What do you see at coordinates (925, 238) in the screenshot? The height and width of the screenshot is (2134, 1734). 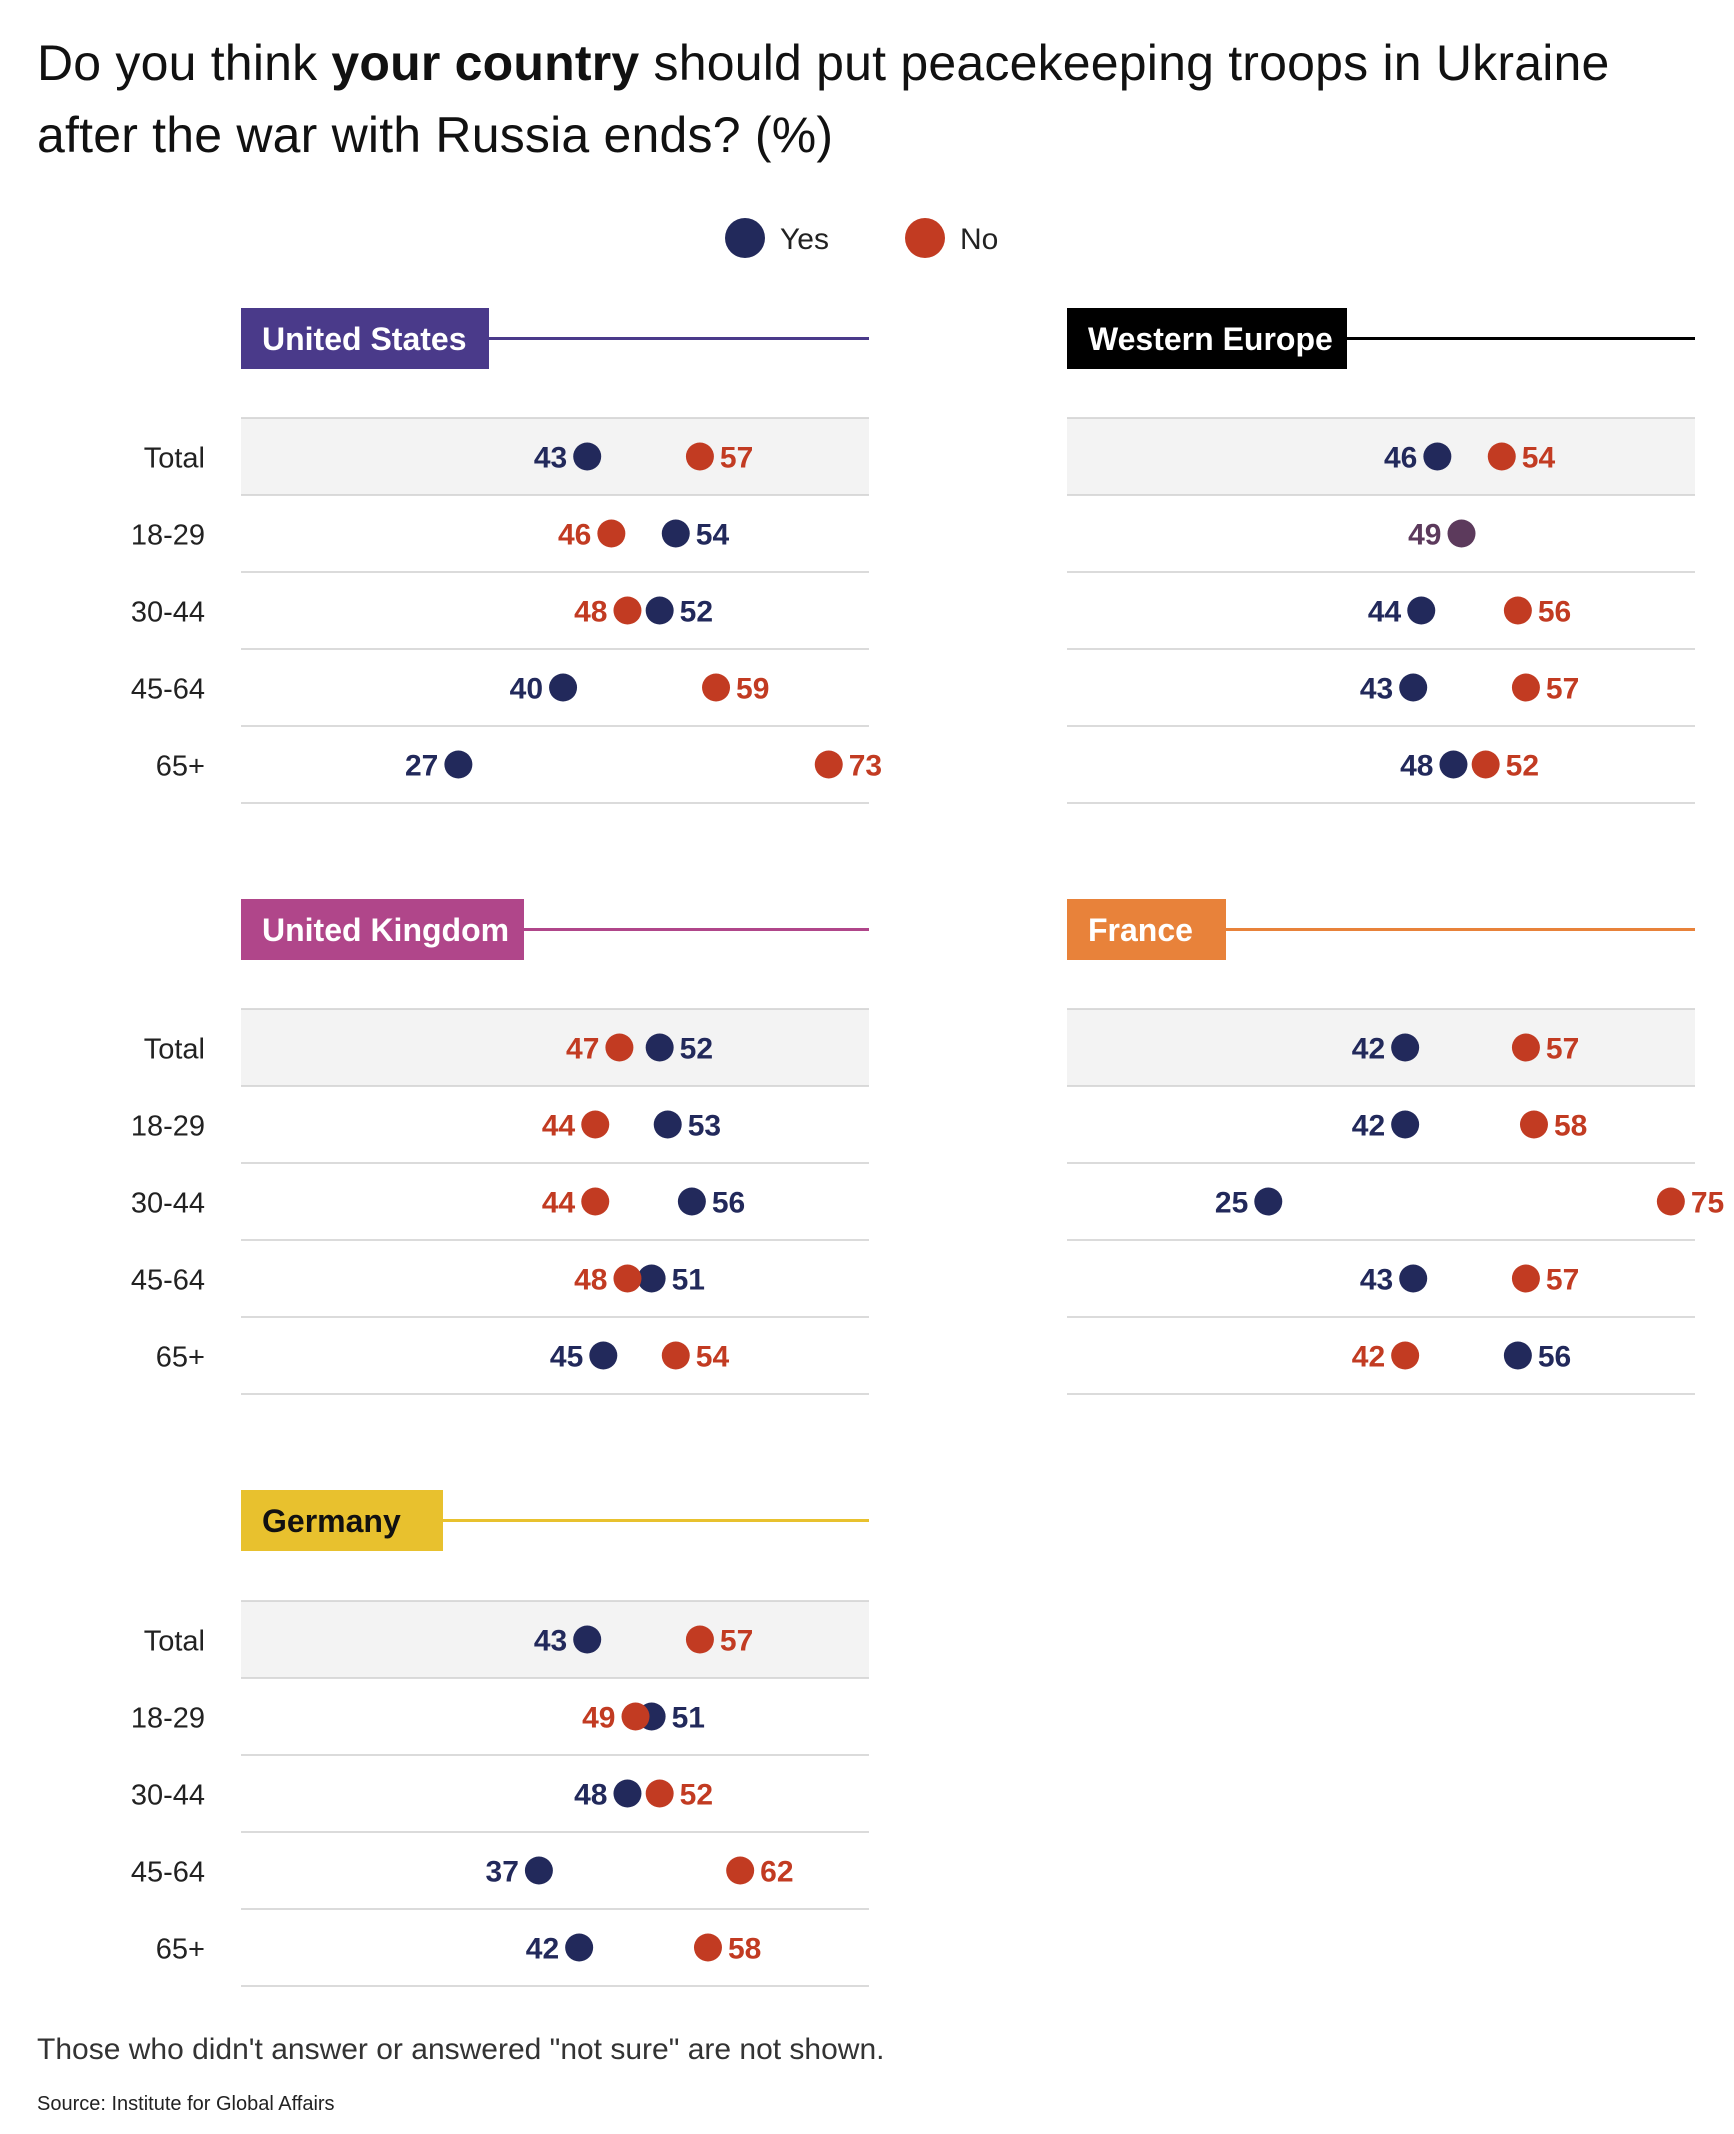 I see `legend-no-marker` at bounding box center [925, 238].